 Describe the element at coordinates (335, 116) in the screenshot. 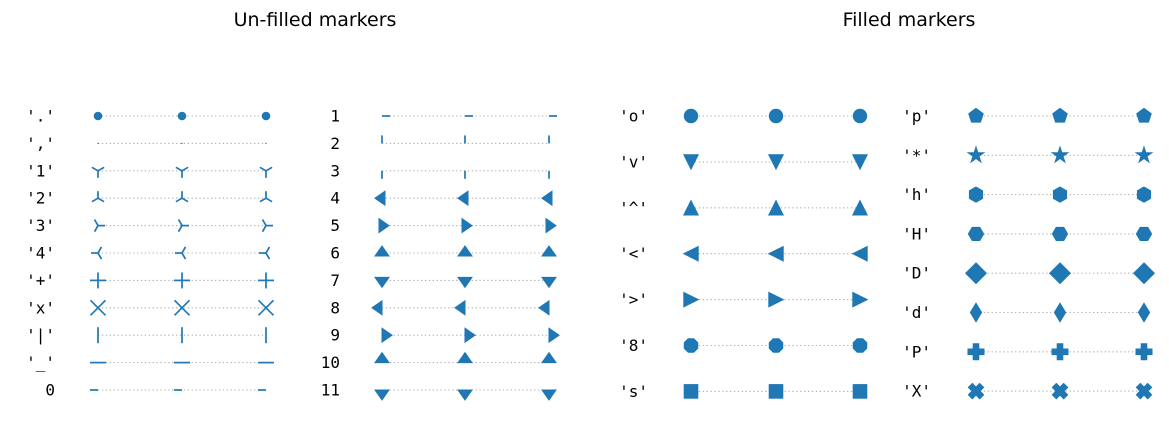

I see `marker-label: 1` at that location.